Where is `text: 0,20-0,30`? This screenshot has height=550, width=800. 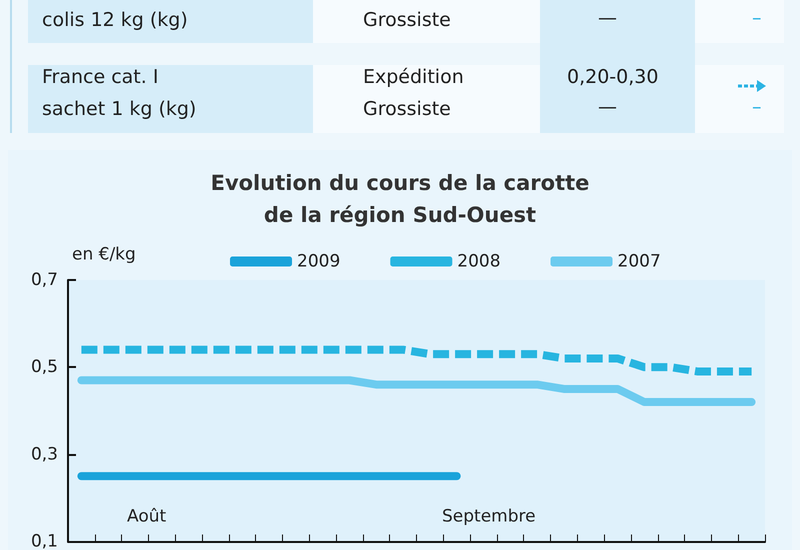 text: 0,20-0,30 is located at coordinates (612, 77).